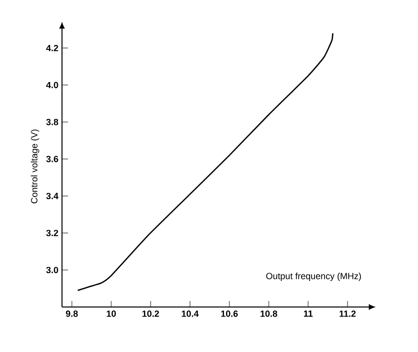 This screenshot has height=352, width=418. What do you see at coordinates (52, 48) in the screenshot?
I see `y-tick-label: 4.2` at bounding box center [52, 48].